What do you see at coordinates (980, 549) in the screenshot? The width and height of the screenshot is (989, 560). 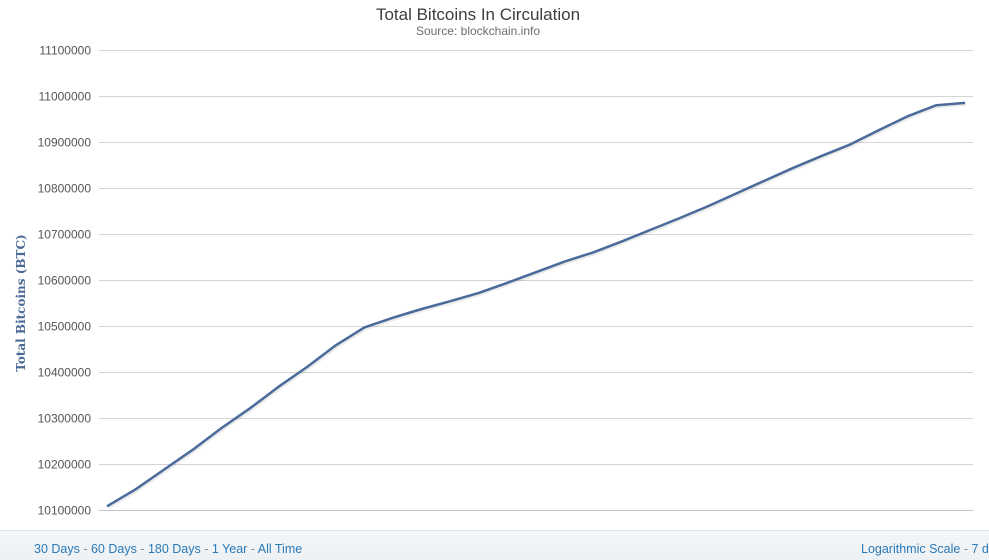 I see `seven-day-link: 7 d` at bounding box center [980, 549].